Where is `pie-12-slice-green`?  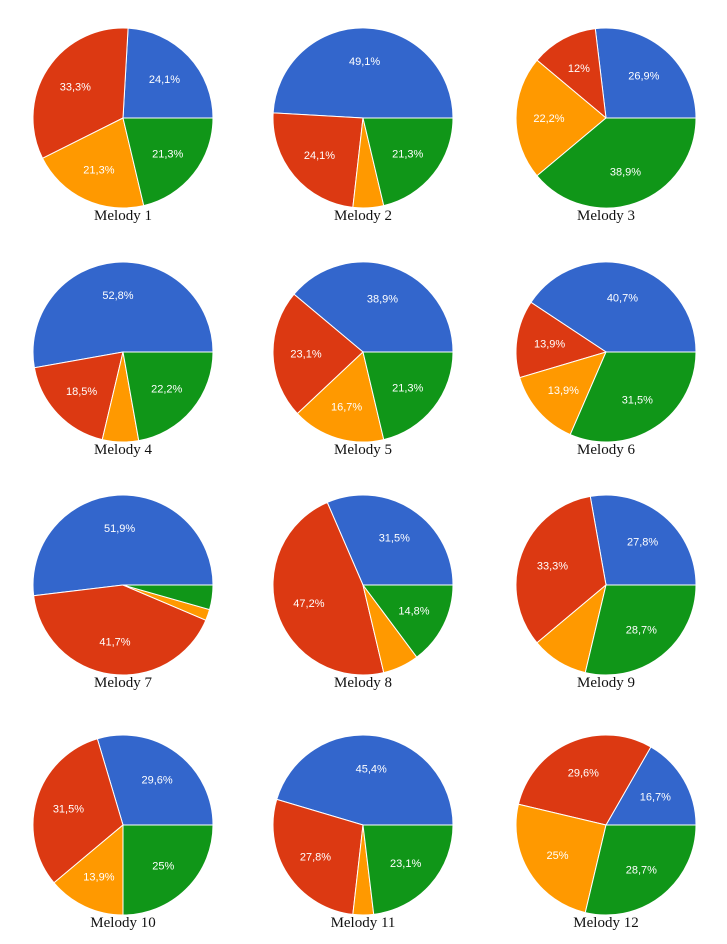 pie-12-slice-green is located at coordinates (640, 870).